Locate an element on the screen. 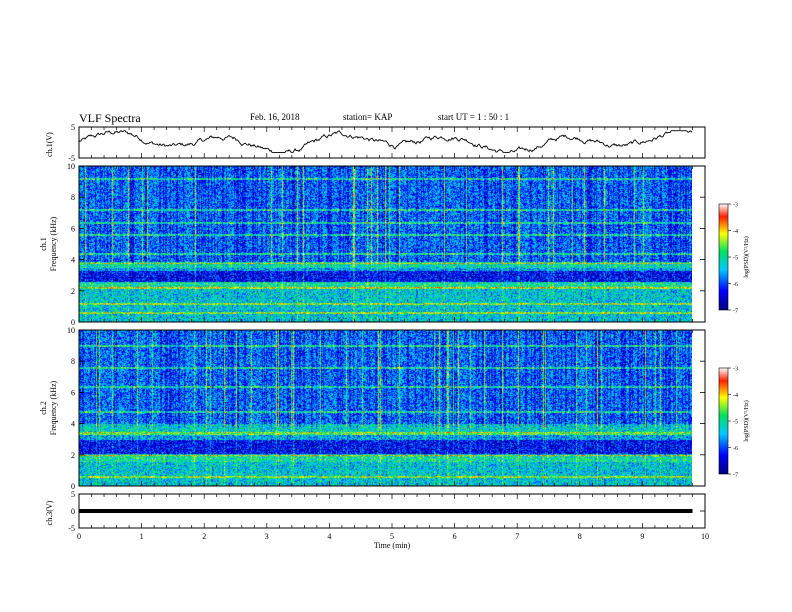  time-xtick-label: 6 is located at coordinates (455, 536).